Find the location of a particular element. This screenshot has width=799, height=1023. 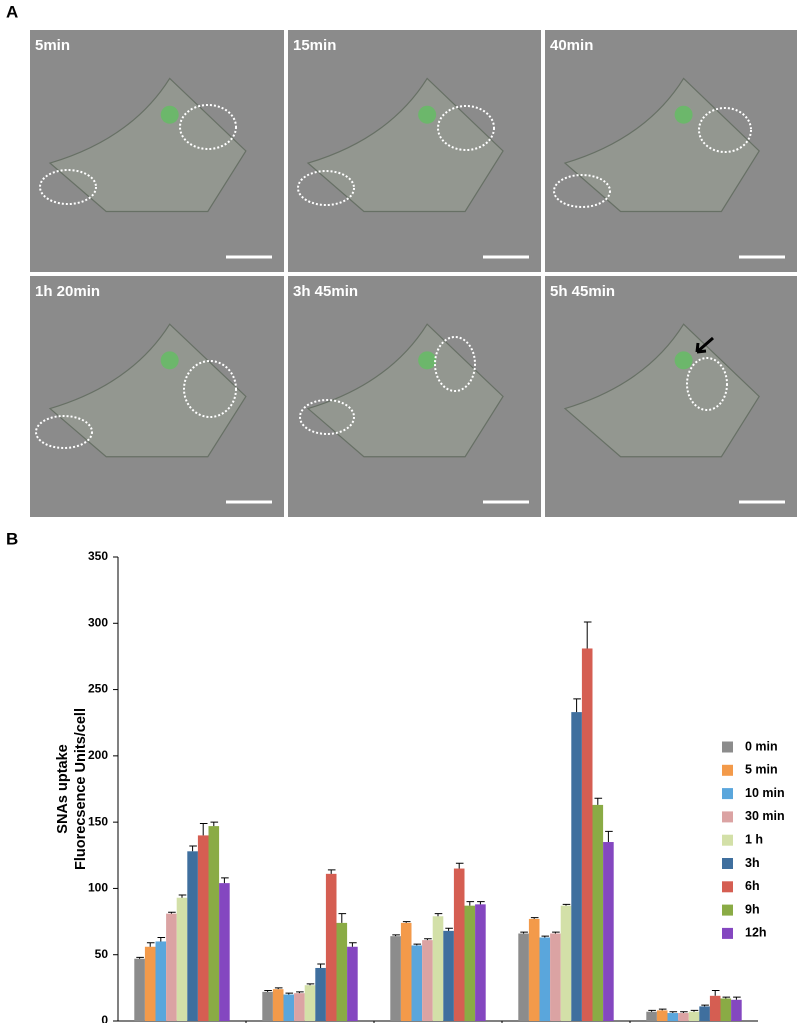

y-axis-label: Fluorecsence Units/cell is located at coordinates (81, 789).